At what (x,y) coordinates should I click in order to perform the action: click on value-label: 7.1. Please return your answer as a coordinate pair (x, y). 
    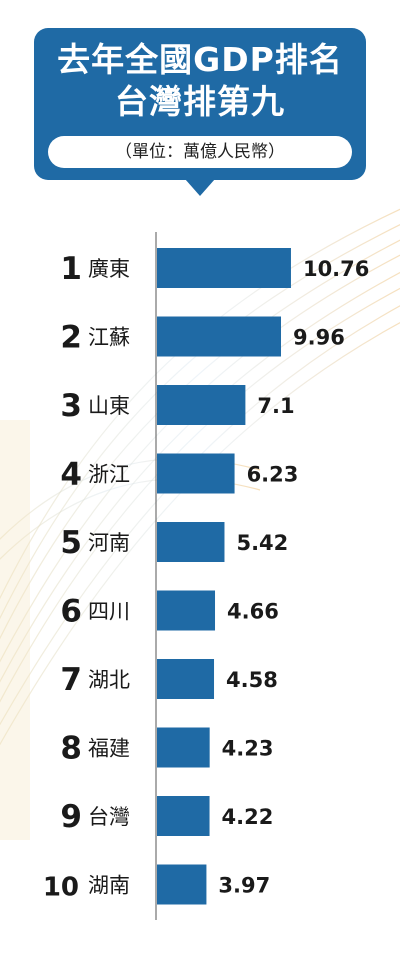
    Looking at the image, I should click on (275, 406).